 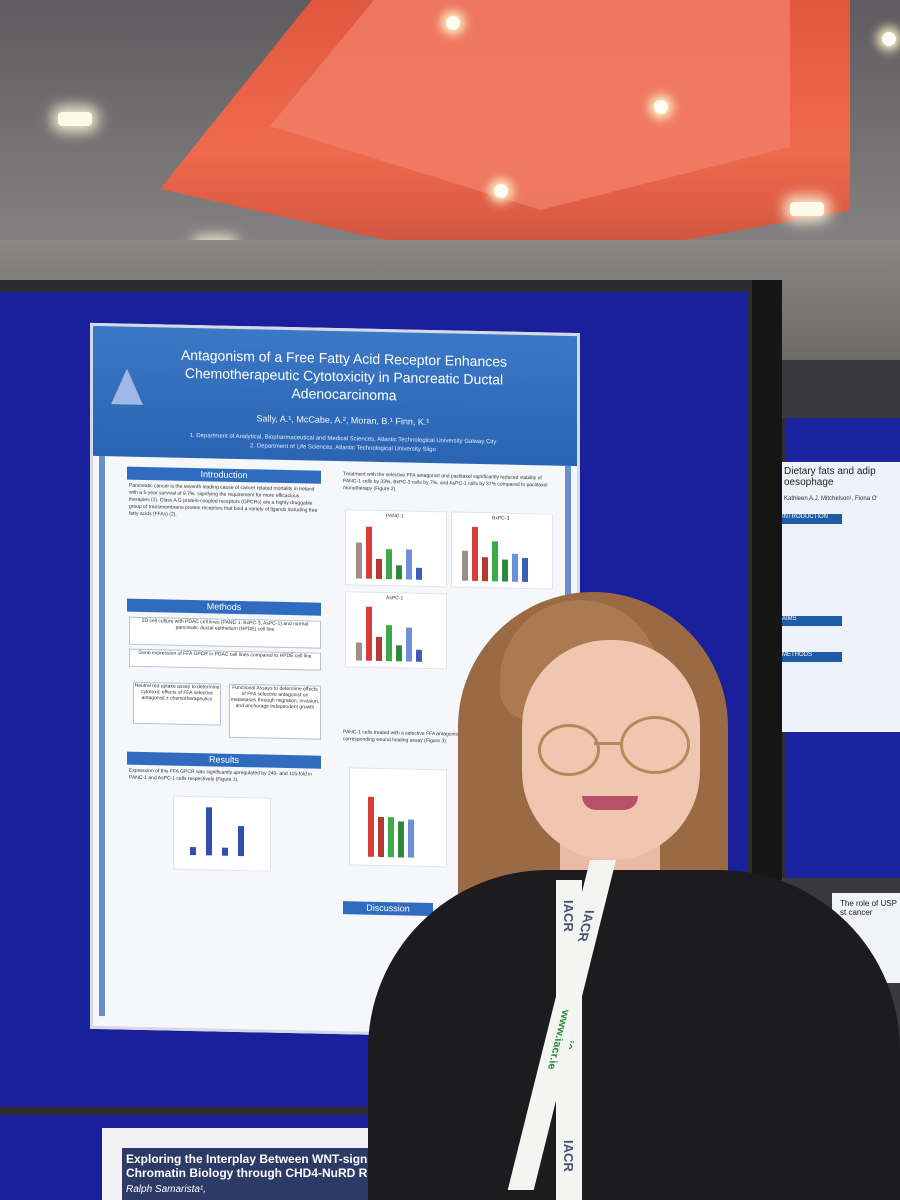 What do you see at coordinates (224, 475) in the screenshot?
I see `introduction-heading: Introduction` at bounding box center [224, 475].